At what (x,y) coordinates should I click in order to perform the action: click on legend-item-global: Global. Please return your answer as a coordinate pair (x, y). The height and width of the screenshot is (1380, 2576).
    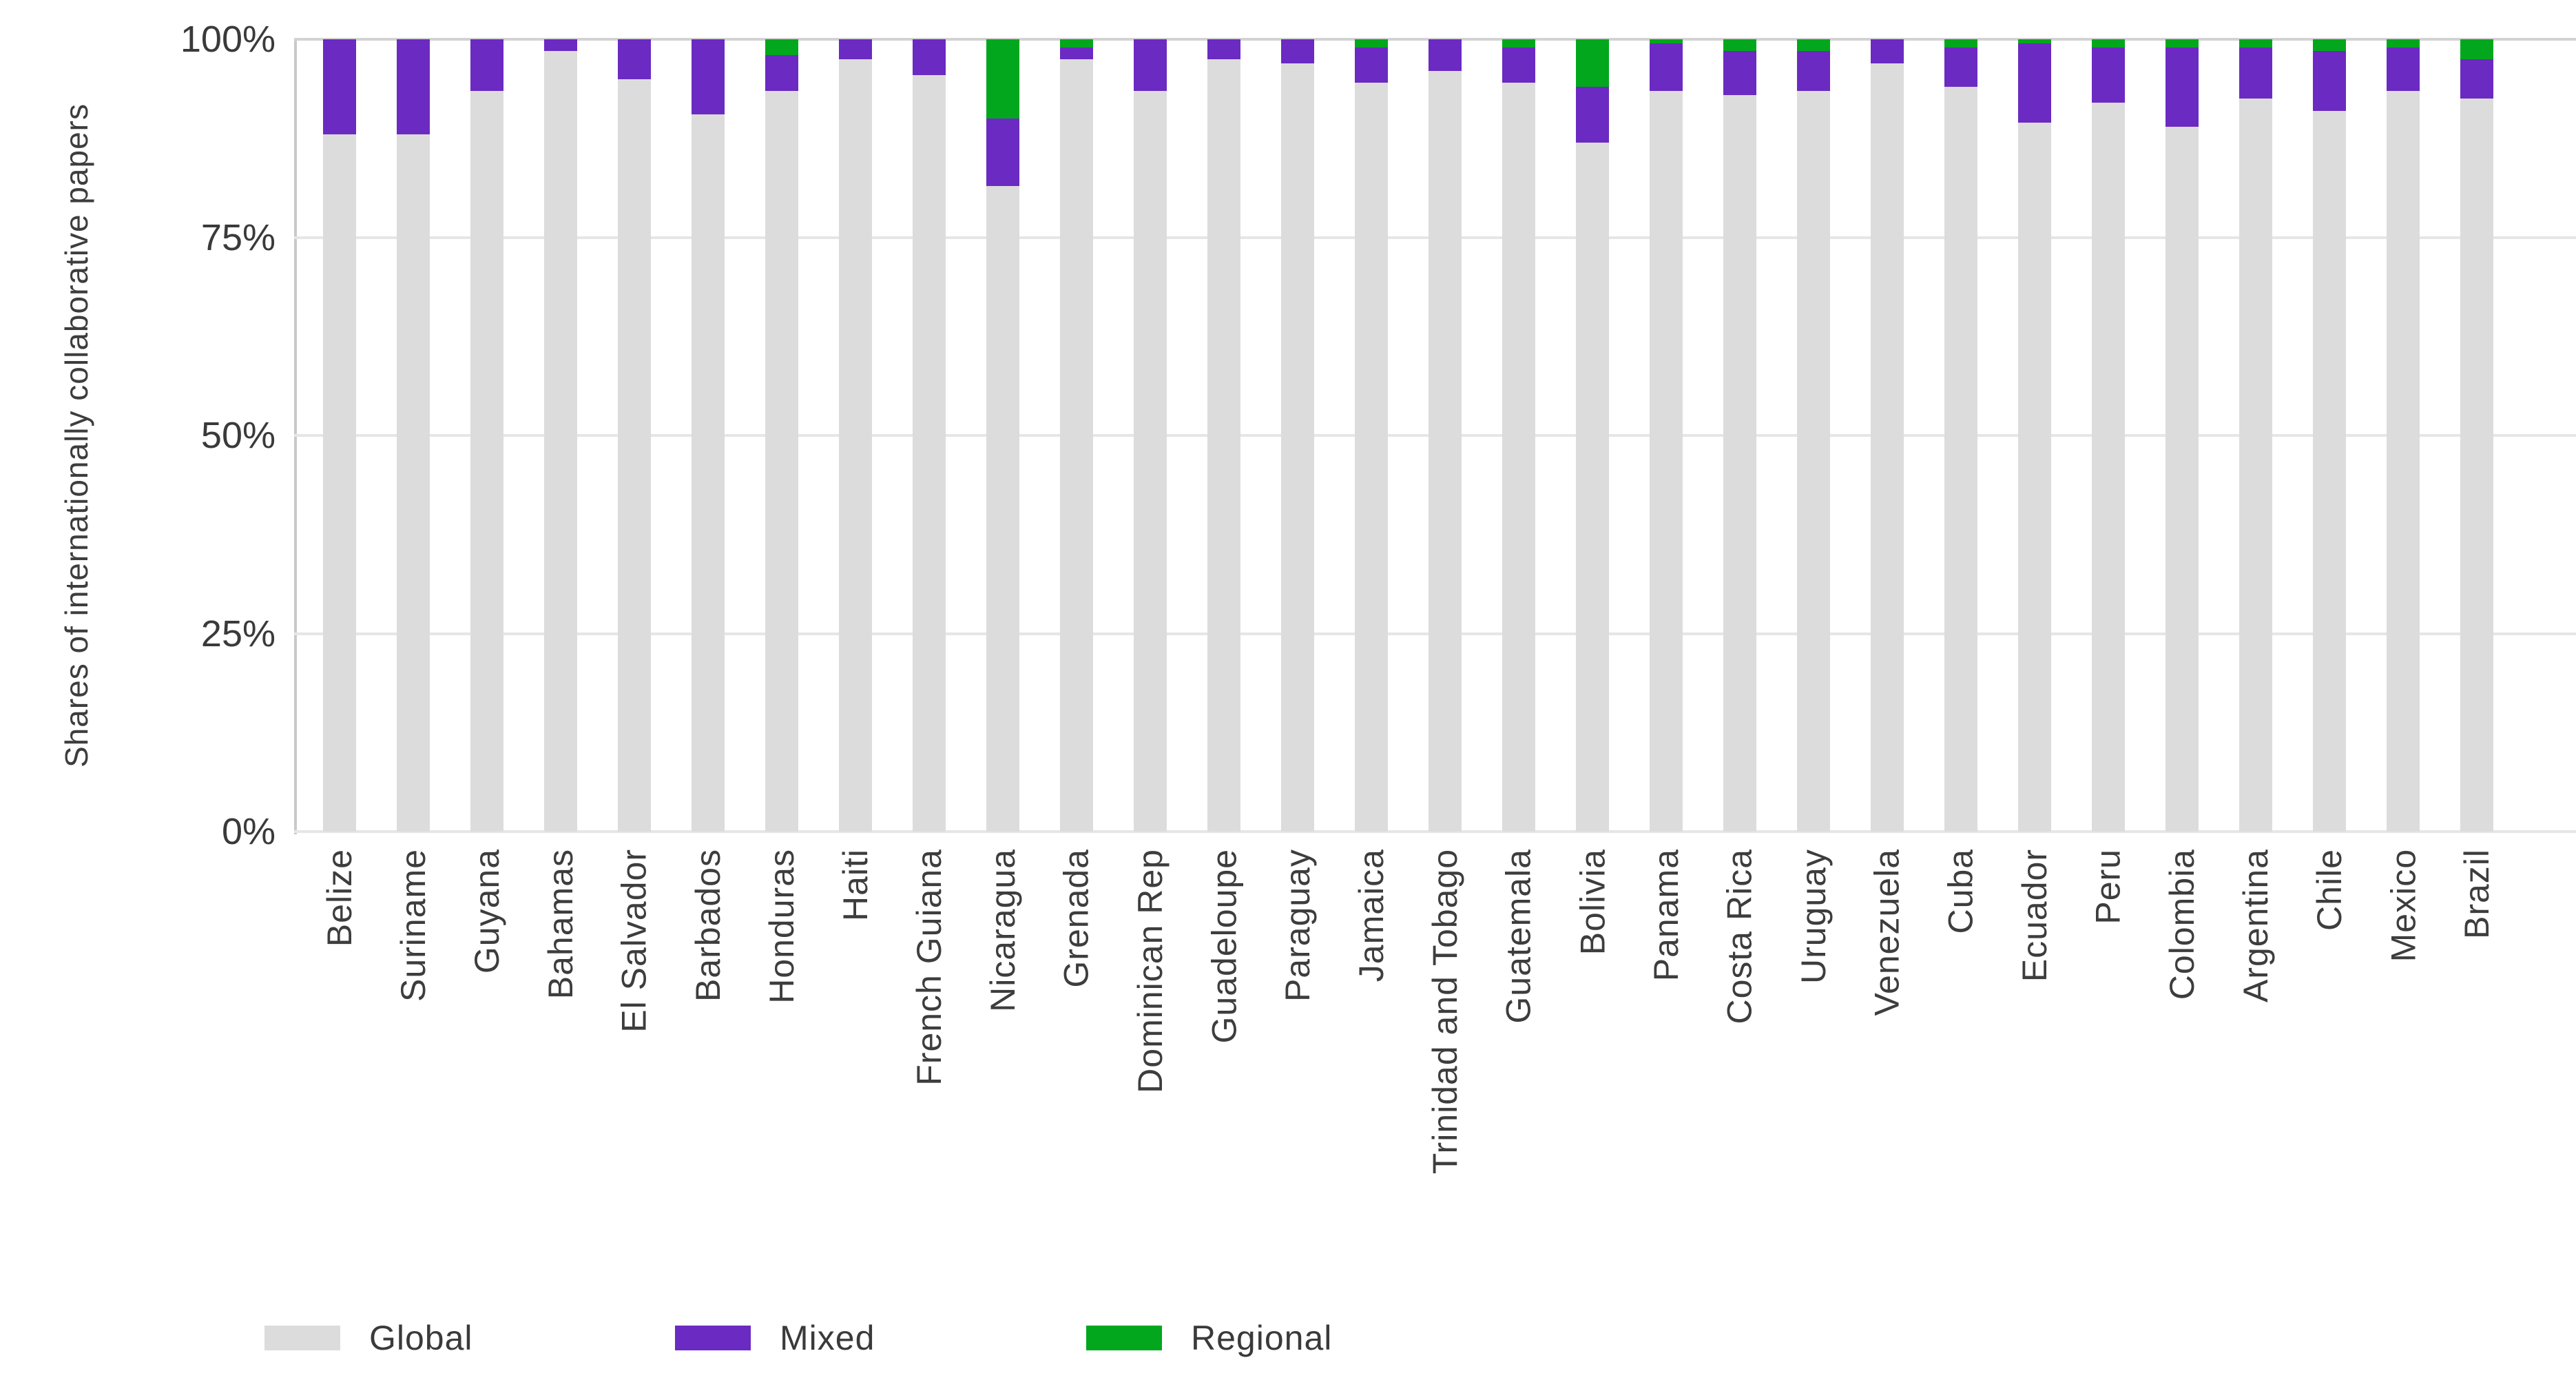
    Looking at the image, I should click on (368, 1338).